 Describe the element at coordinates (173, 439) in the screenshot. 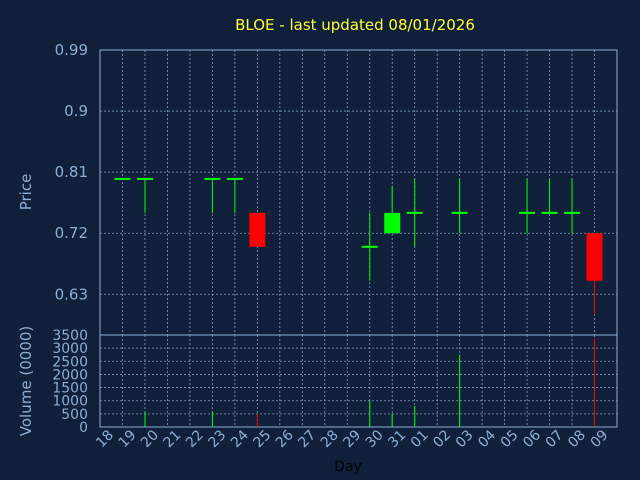

I see `x-tick-label: 21` at that location.